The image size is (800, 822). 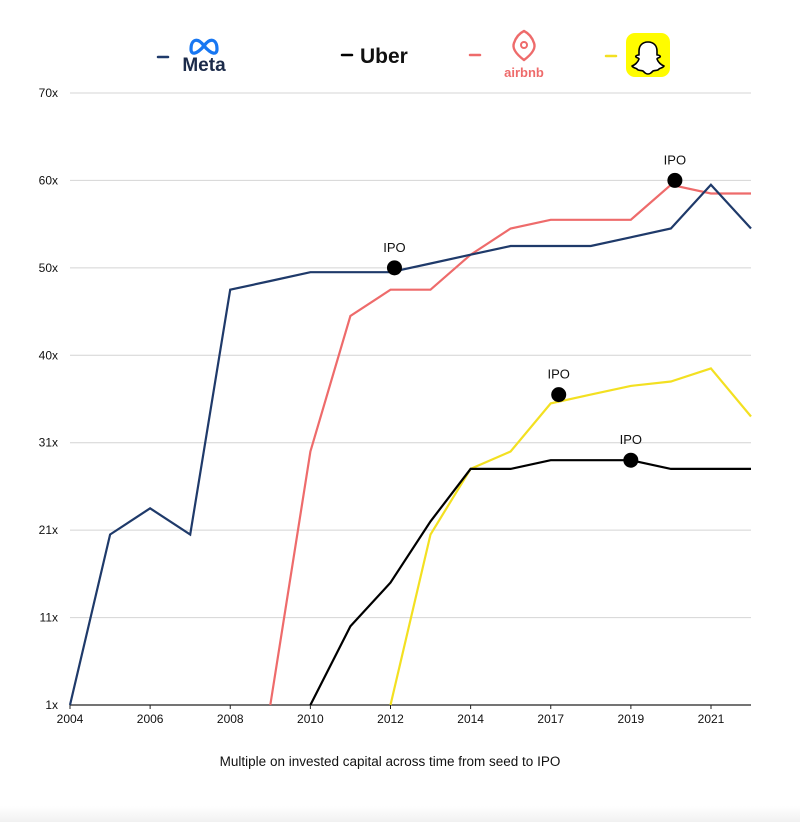 What do you see at coordinates (204, 46) in the screenshot?
I see `meta-logo-icon` at bounding box center [204, 46].